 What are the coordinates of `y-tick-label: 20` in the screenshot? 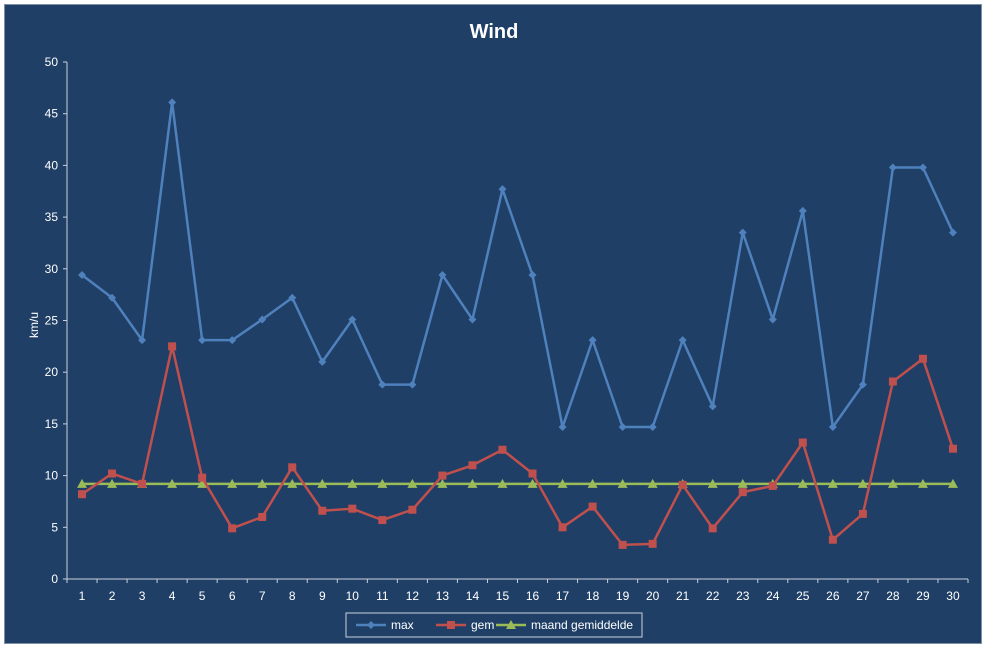 It's located at (52, 372).